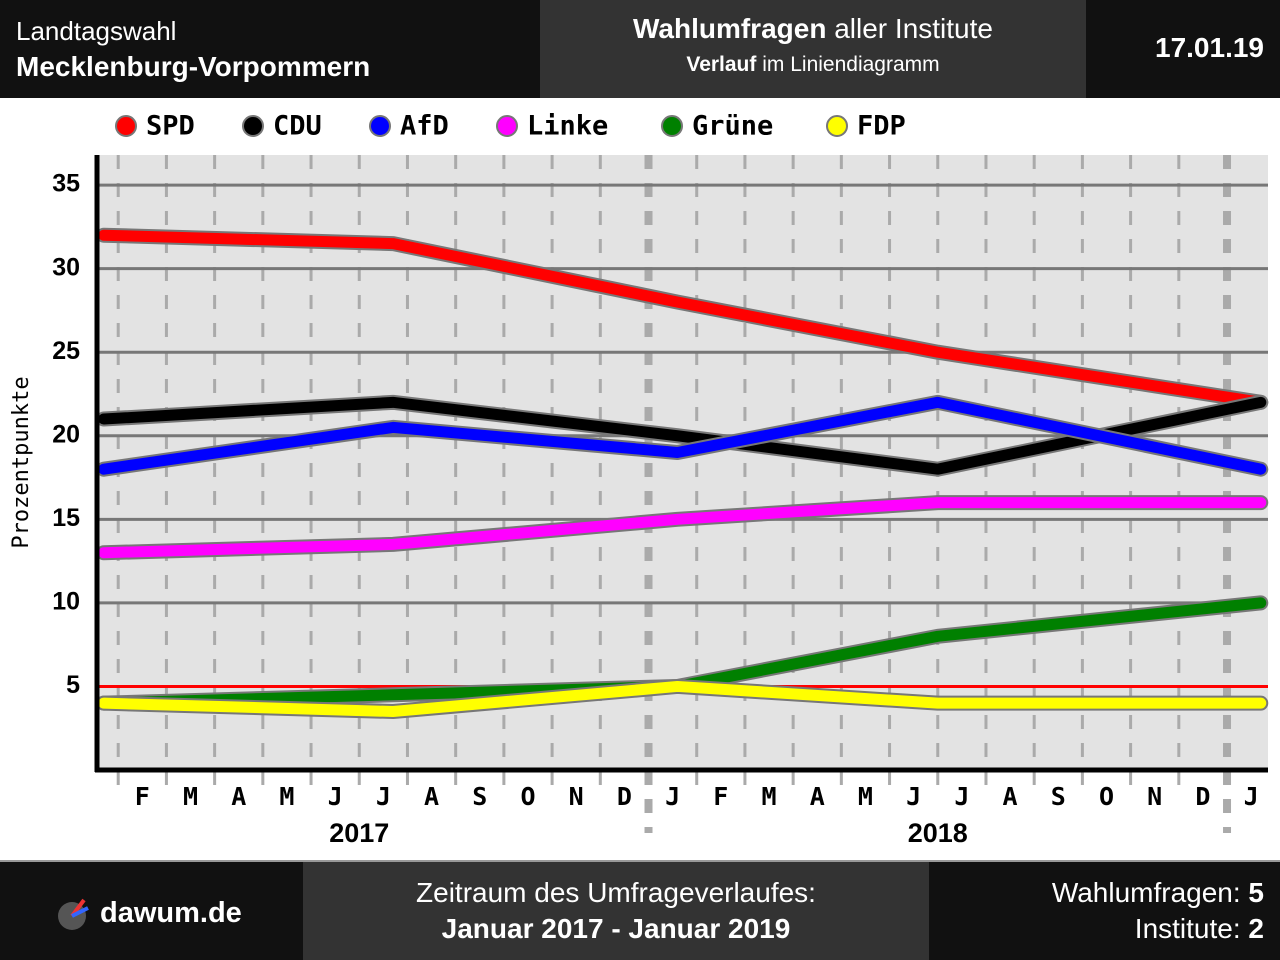 This screenshot has width=1280, height=960. Describe the element at coordinates (424, 126) in the screenshot. I see `legend-label: AfD` at that location.